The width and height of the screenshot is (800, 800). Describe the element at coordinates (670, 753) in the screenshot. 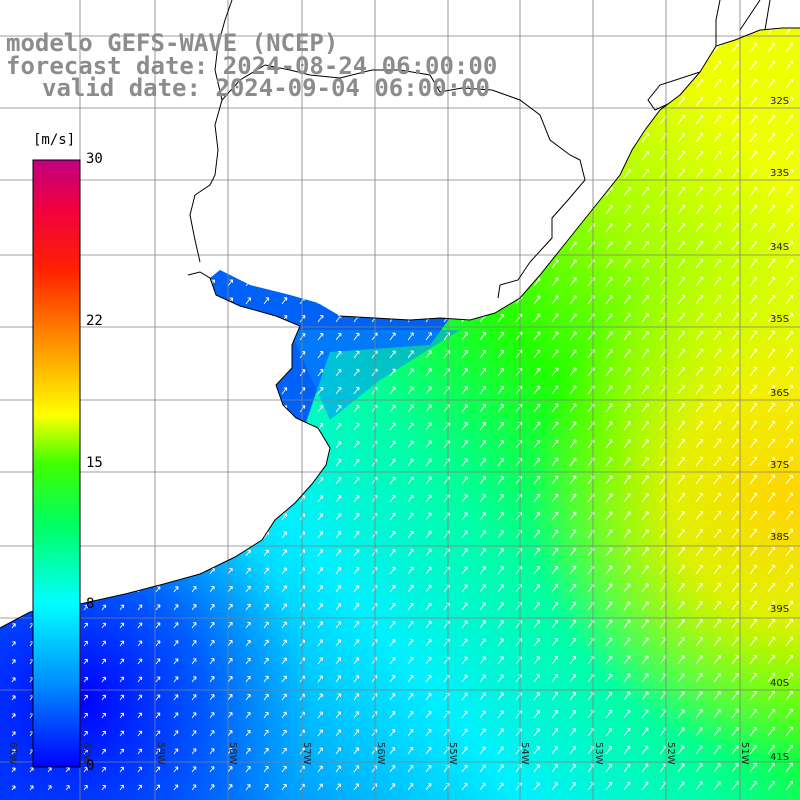

I see `lon-label: 52W` at that location.